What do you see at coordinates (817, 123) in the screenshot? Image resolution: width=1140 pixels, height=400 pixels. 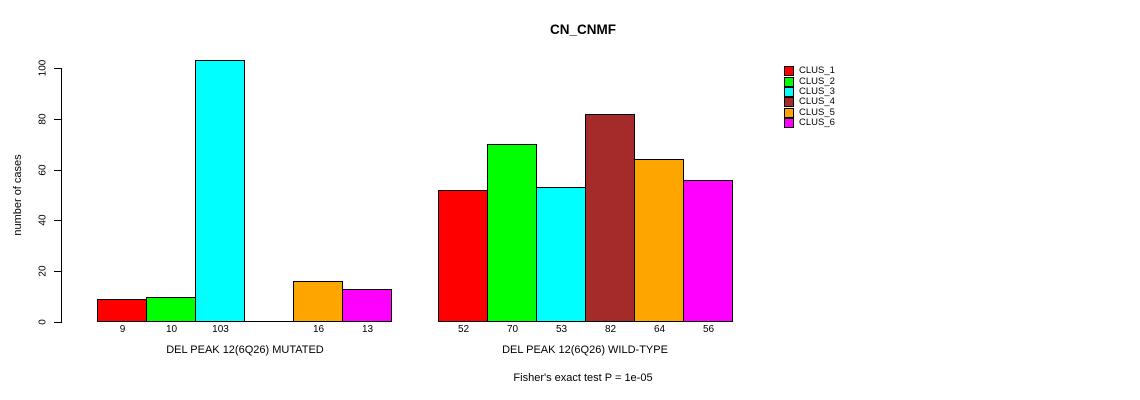 I see `legend-label: CLUS_6` at bounding box center [817, 123].